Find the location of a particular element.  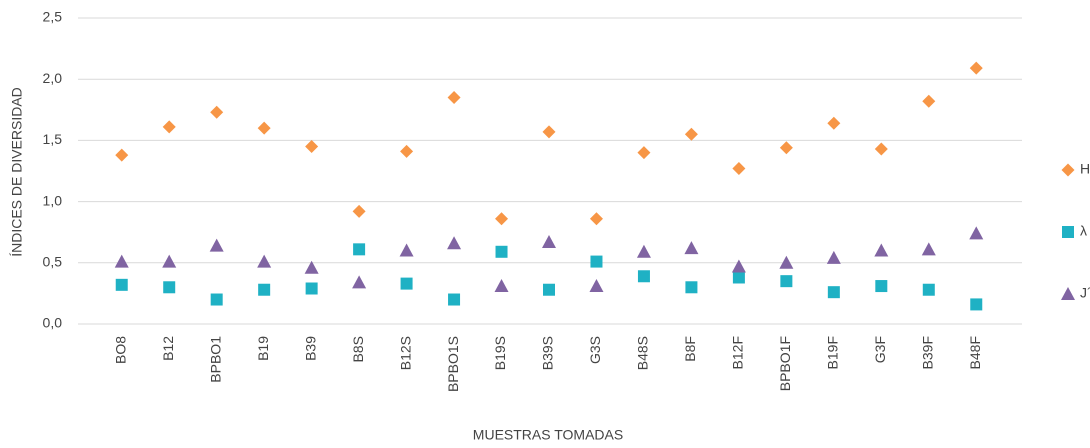

x-tick-label: B19 is located at coordinates (263, 348).